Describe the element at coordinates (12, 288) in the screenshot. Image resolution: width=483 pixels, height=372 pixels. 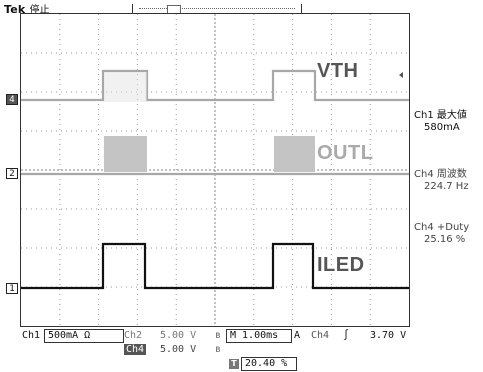
I see `ch1-ground-marker: 1` at that location.